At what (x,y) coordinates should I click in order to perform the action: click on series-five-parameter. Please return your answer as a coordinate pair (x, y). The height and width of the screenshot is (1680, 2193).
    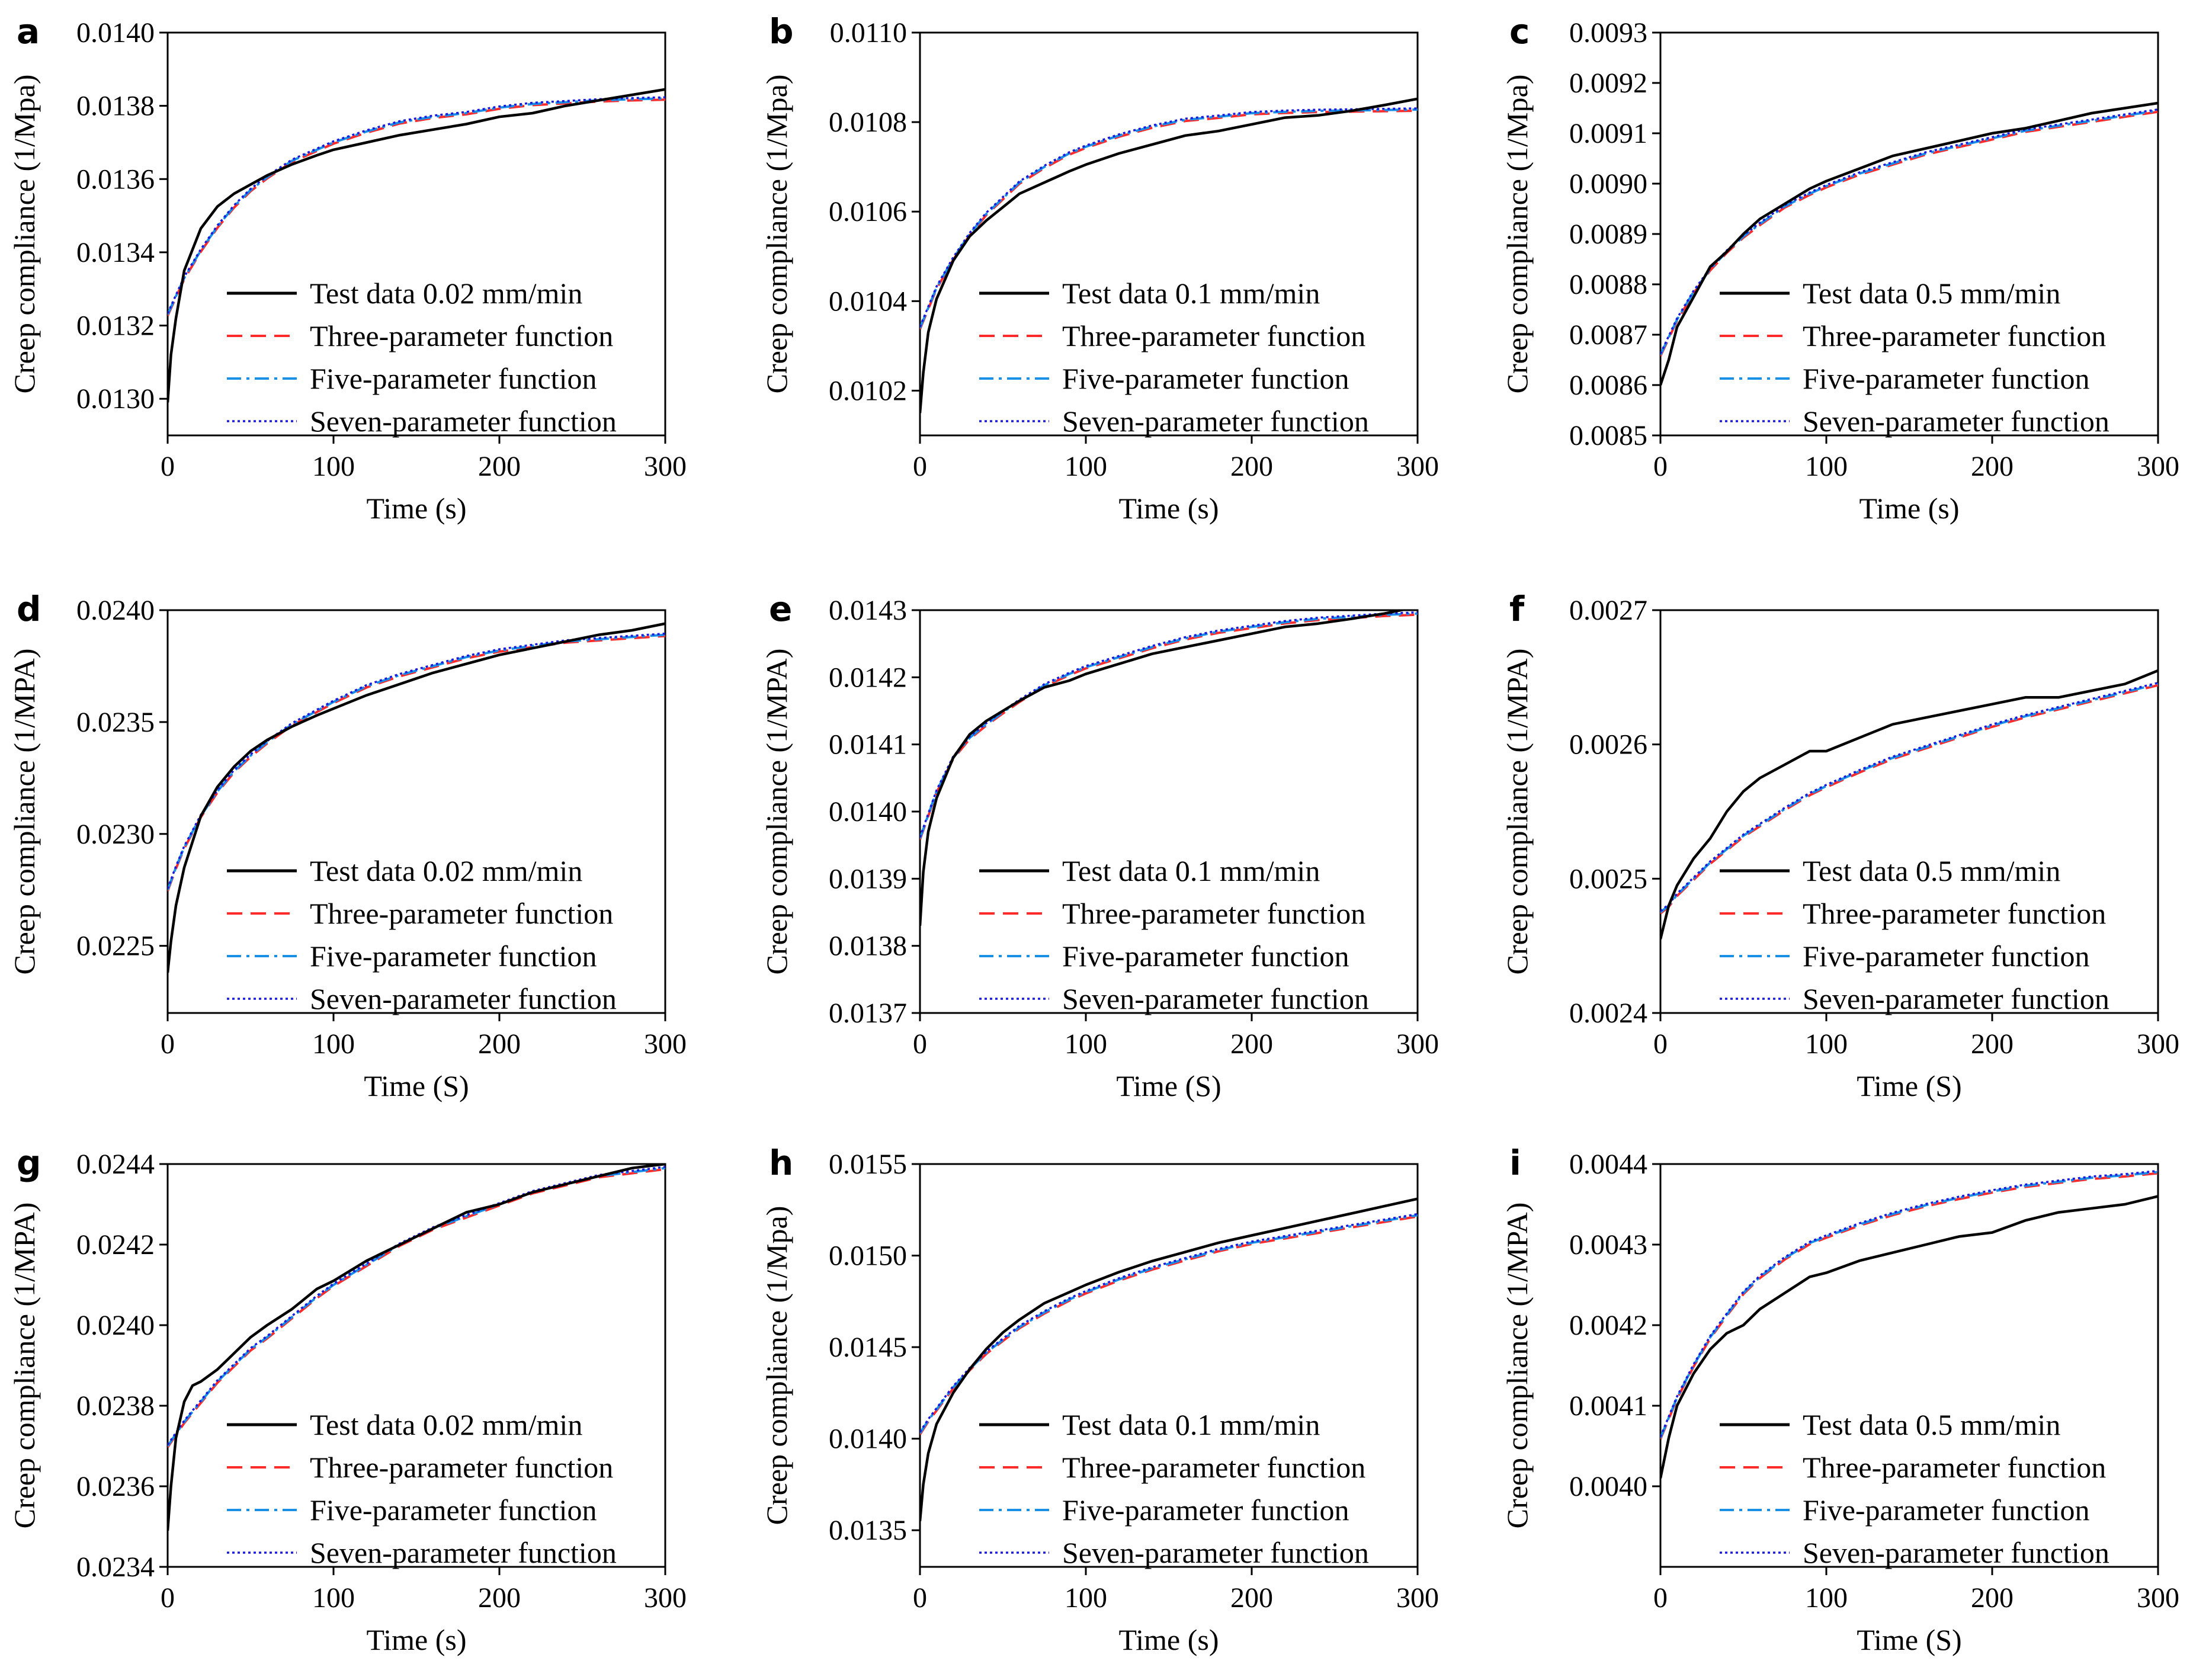
    Looking at the image, I should click on (416, 1306).